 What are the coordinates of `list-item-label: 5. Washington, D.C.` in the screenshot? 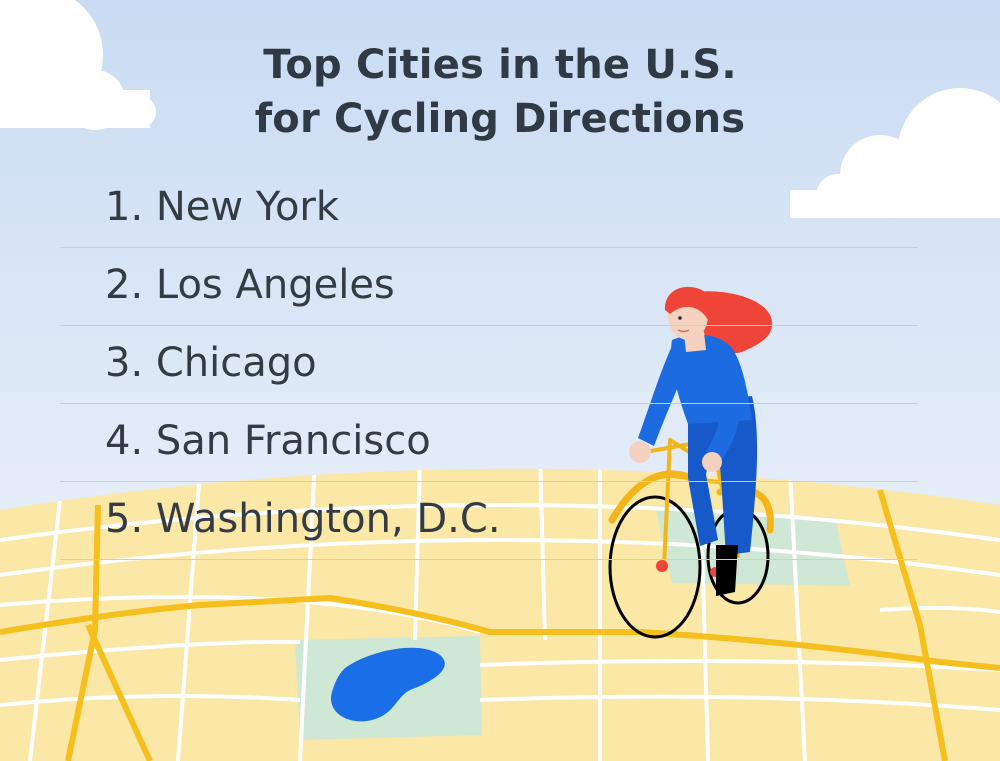 It's located at (303, 519).